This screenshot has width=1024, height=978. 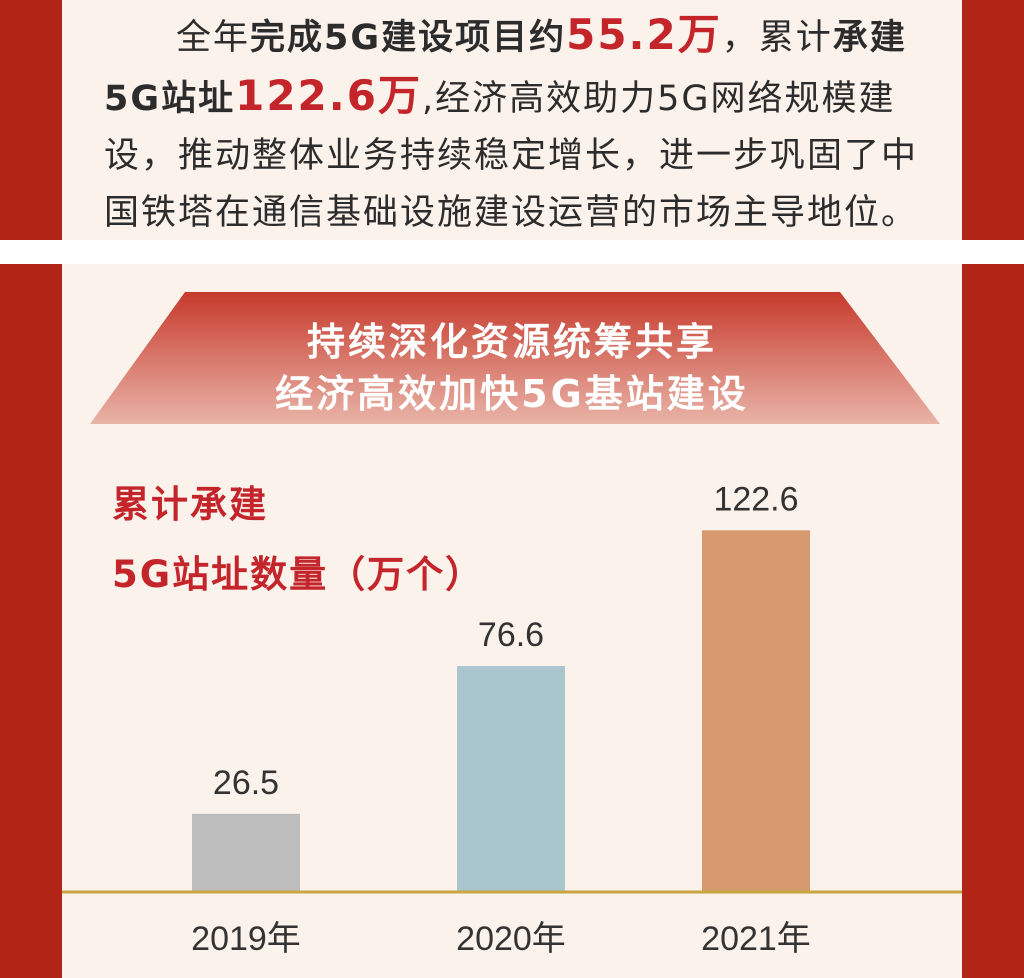 I want to click on intro-seg-4: ，累计, so click(x=777, y=38).